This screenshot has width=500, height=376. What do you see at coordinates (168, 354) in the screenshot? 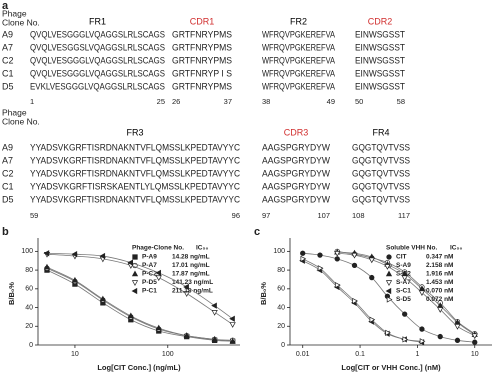
I see `x-tick-label: 100` at bounding box center [168, 354].